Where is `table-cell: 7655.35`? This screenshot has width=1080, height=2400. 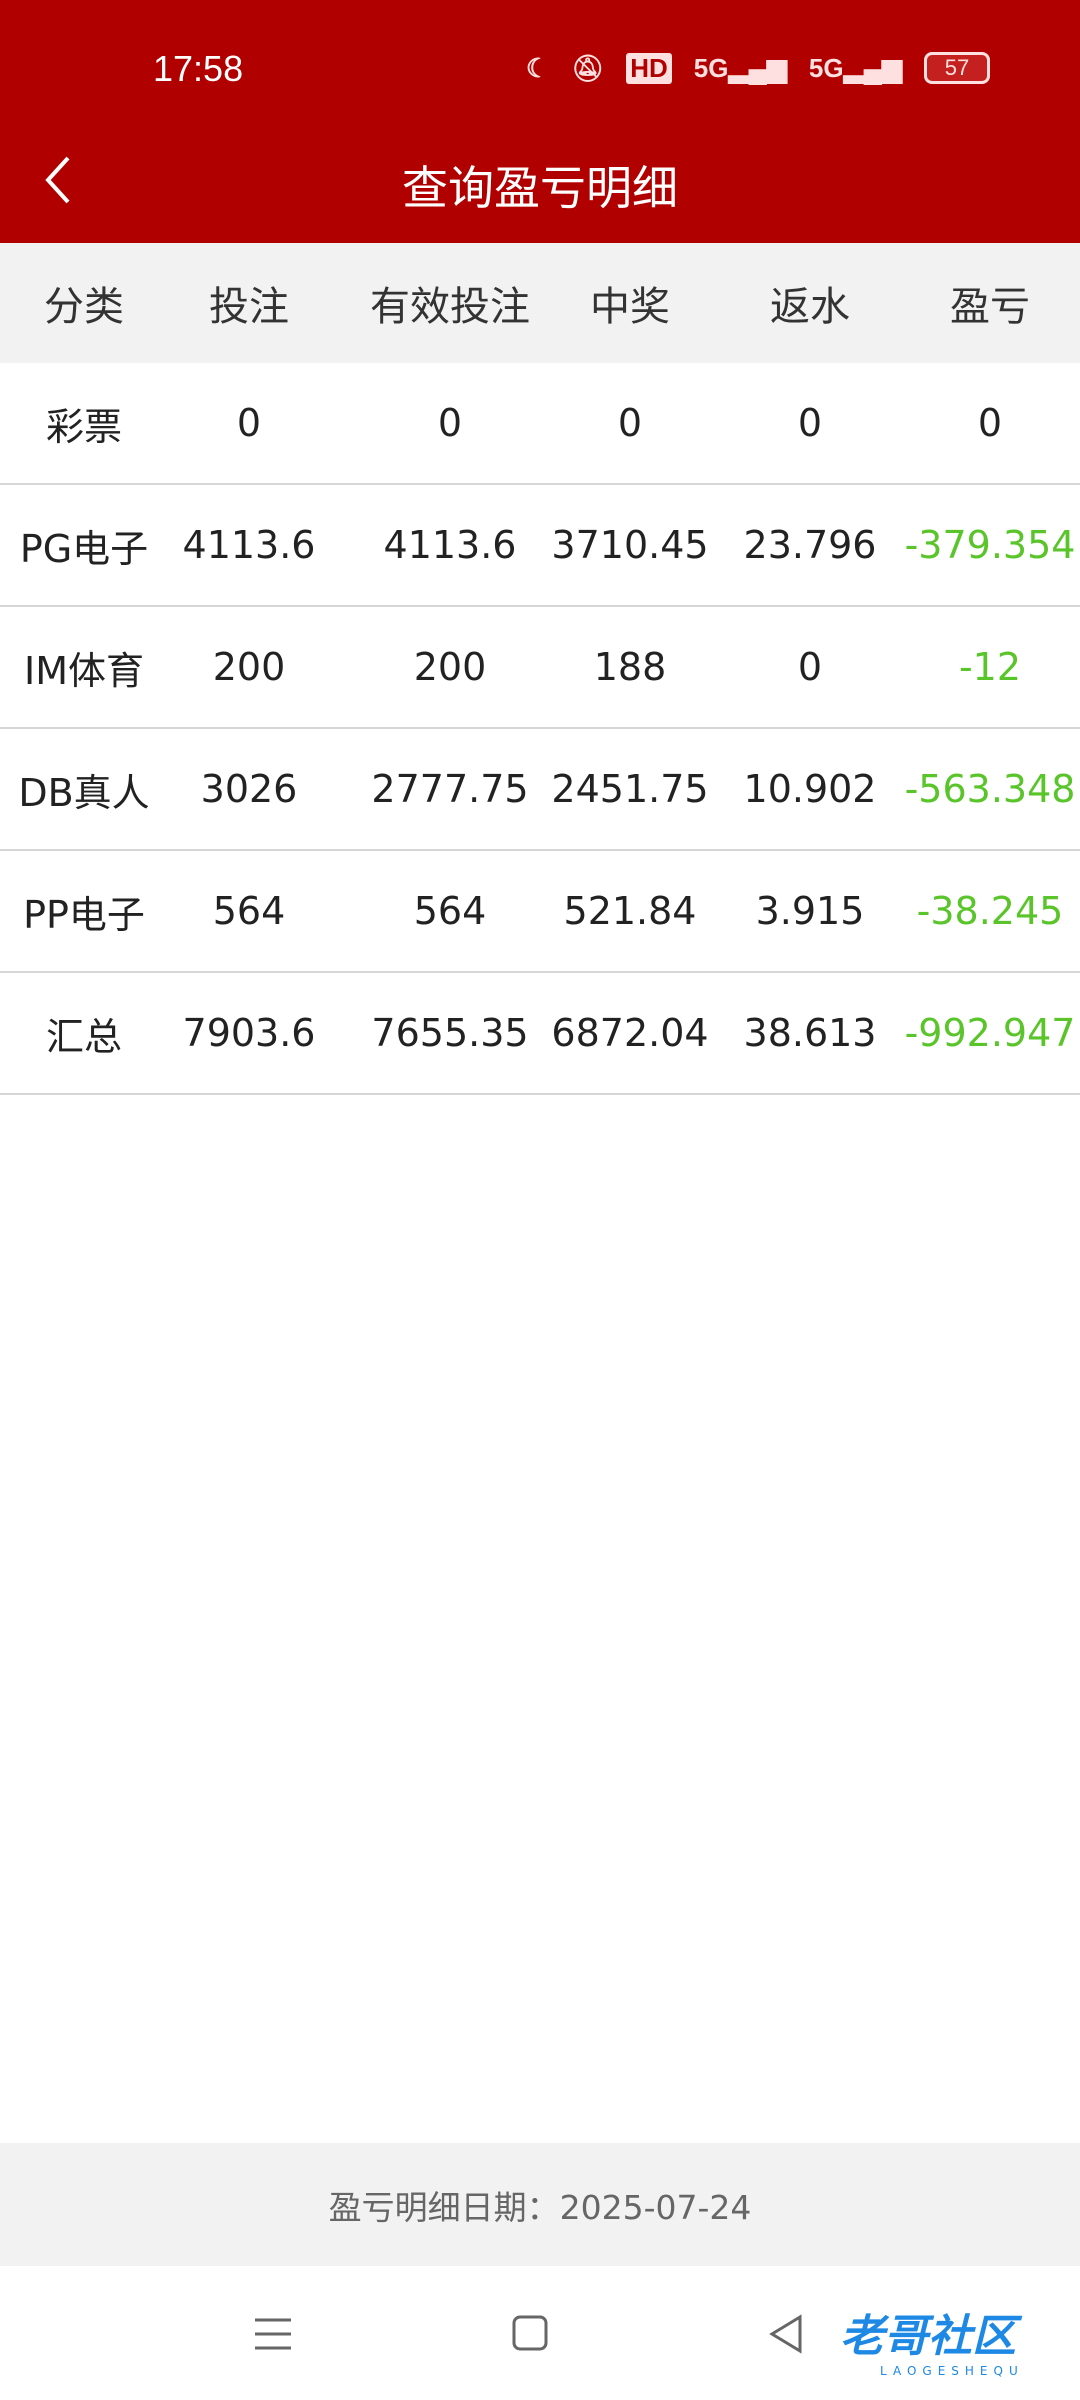 table-cell: 7655.35 is located at coordinates (450, 1033).